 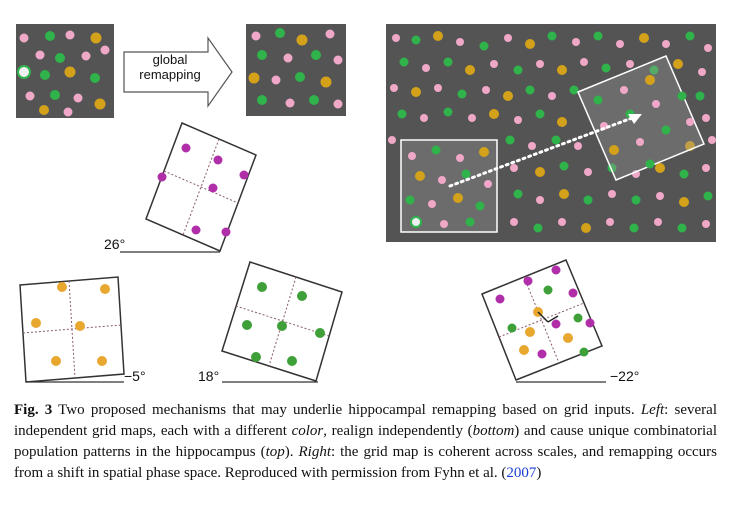 What do you see at coordinates (33, 410) in the screenshot?
I see `caption-fig-label: Fig. 3` at bounding box center [33, 410].